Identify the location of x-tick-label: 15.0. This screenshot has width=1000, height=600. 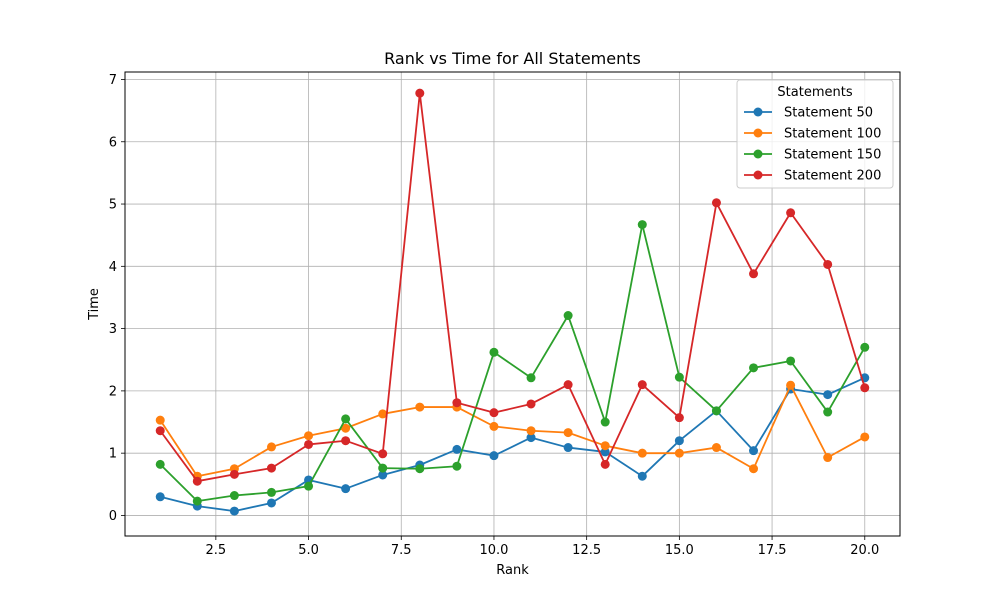
(679, 550).